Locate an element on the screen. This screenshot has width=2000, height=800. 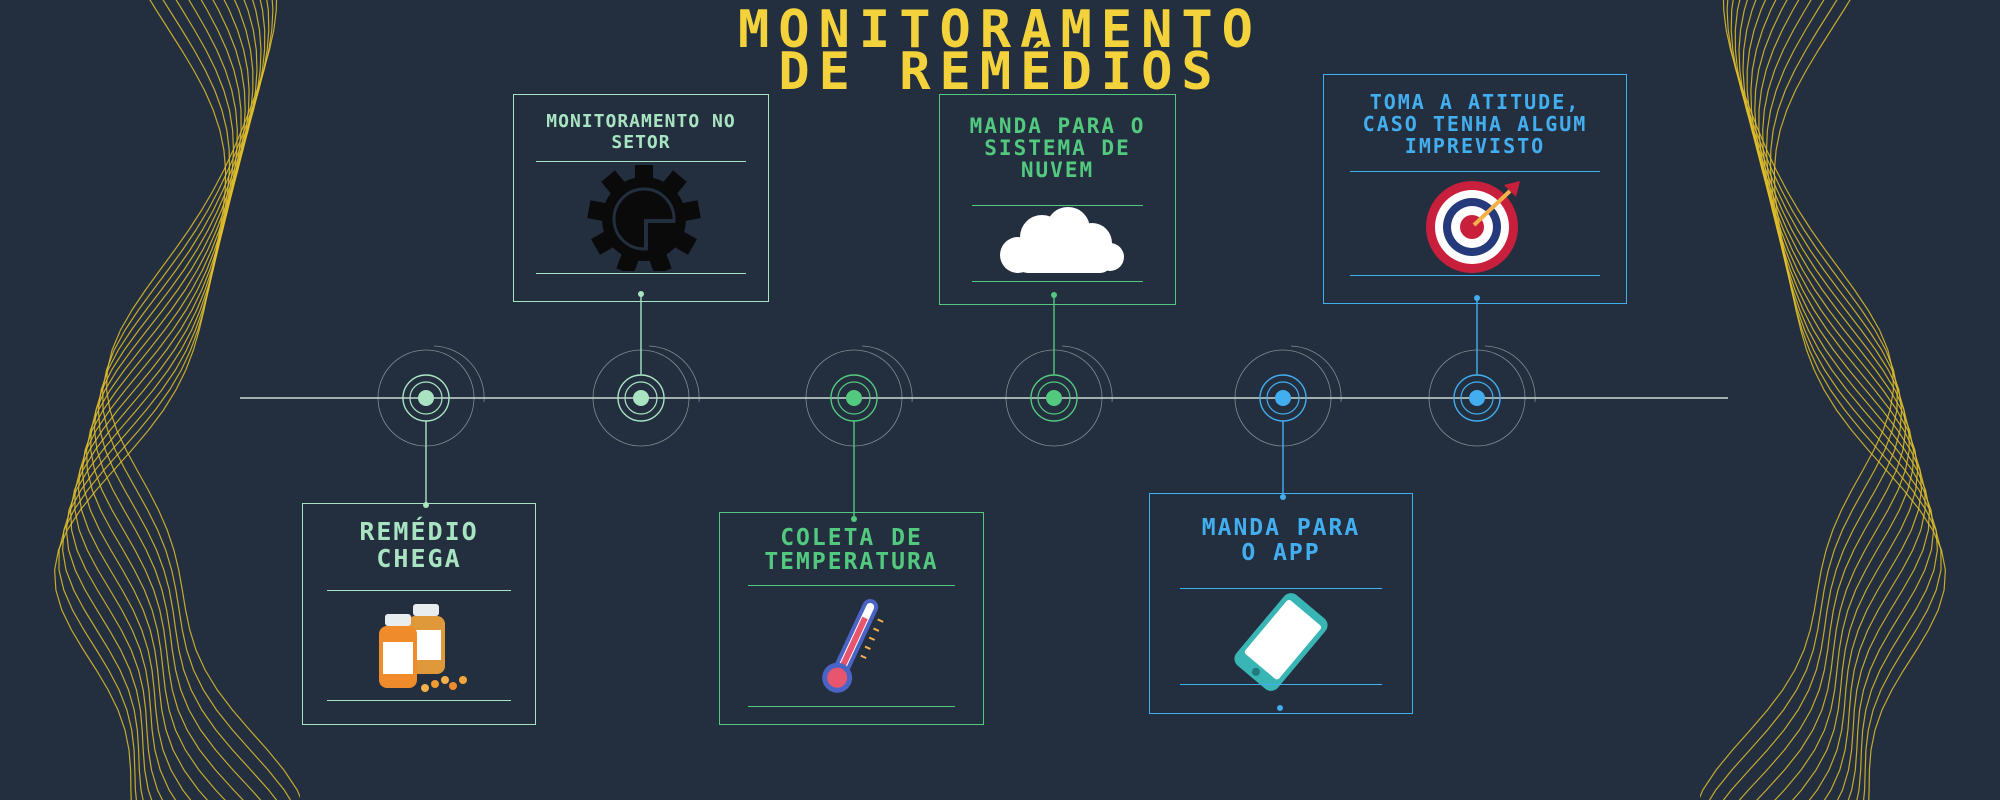
card-bottom-dot is located at coordinates (1280, 708).